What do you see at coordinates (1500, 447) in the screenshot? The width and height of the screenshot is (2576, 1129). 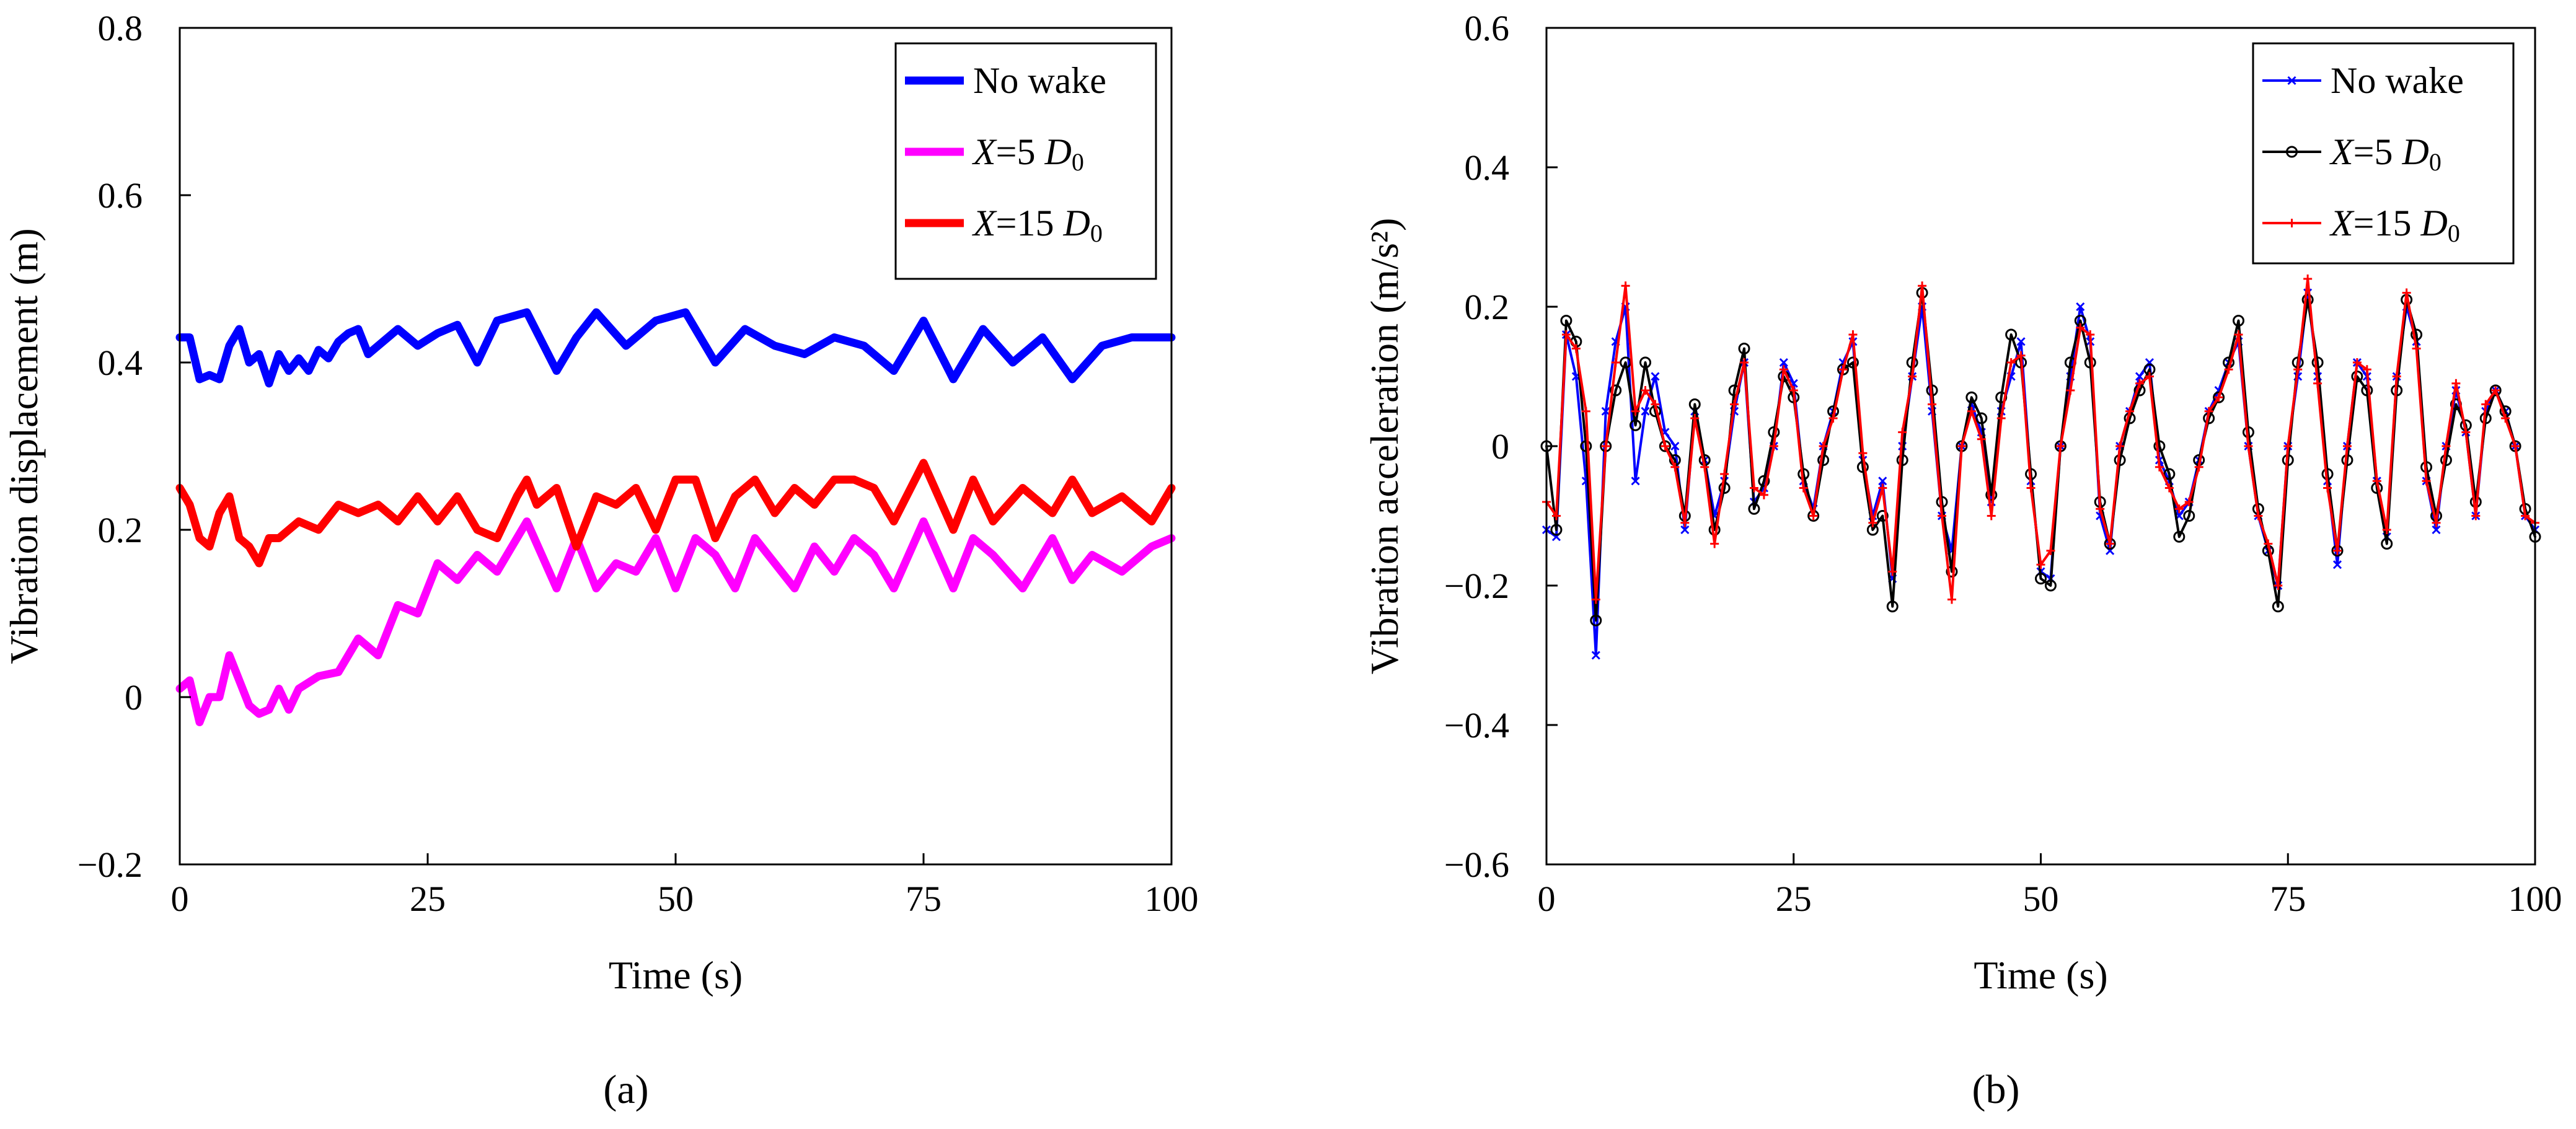 I see `y-tick-label-1-3: 0` at bounding box center [1500, 447].